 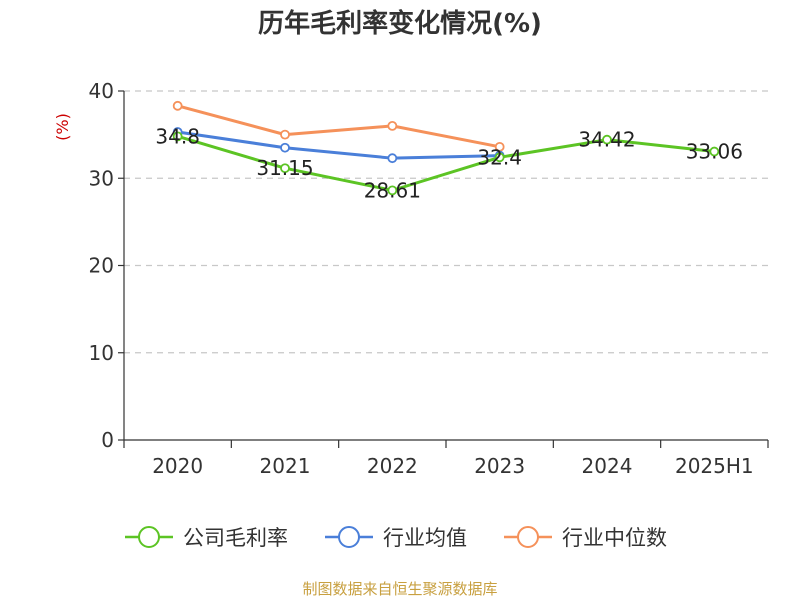 What do you see at coordinates (101, 178) in the screenshot?
I see `y-tick-label-30: 30` at bounding box center [101, 178].